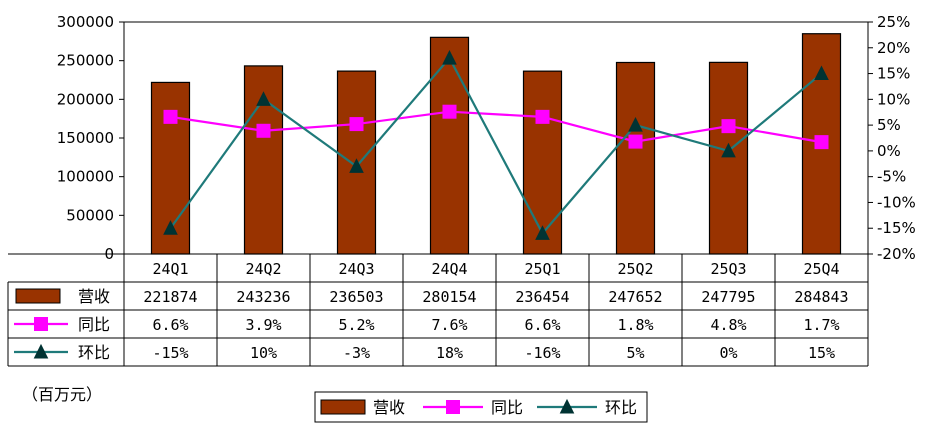 This screenshot has width=928, height=438. What do you see at coordinates (542, 269) in the screenshot?
I see `table-category-label: 25Q1` at bounding box center [542, 269].